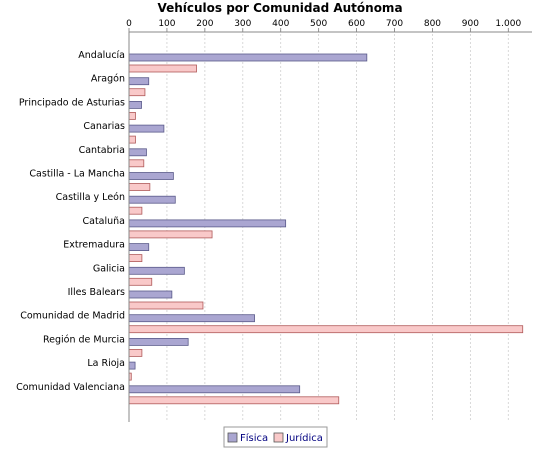  I want to click on tick-label: 700, so click(394, 24).